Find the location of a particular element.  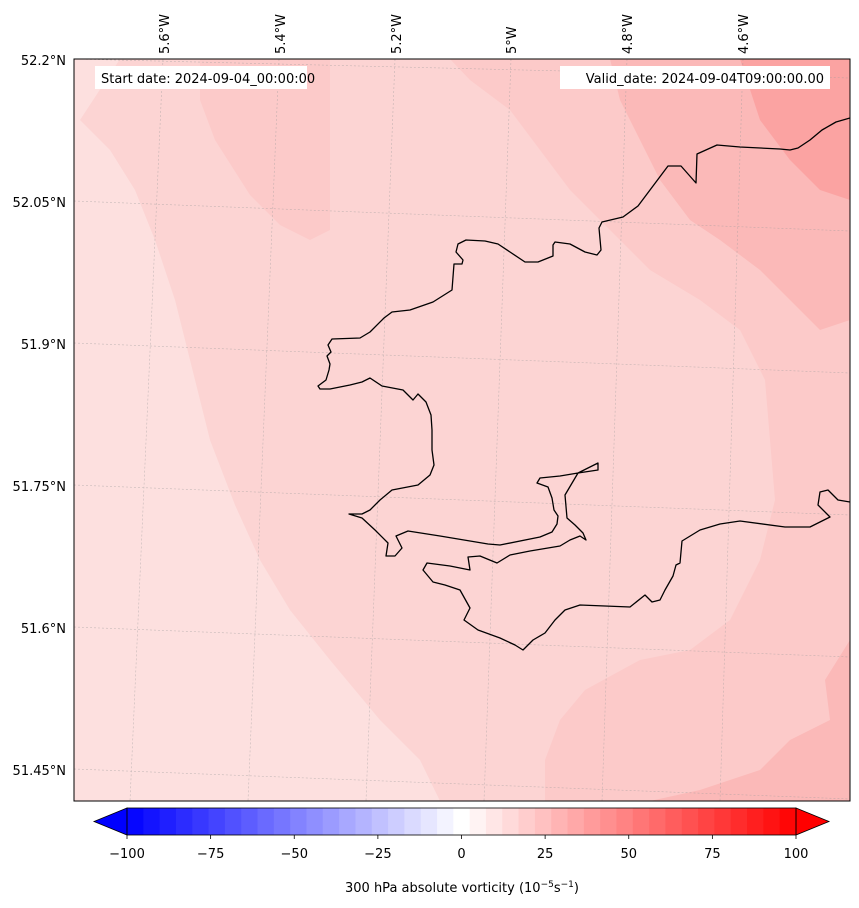

colorbar-tick-label: −50 is located at coordinates (294, 854).